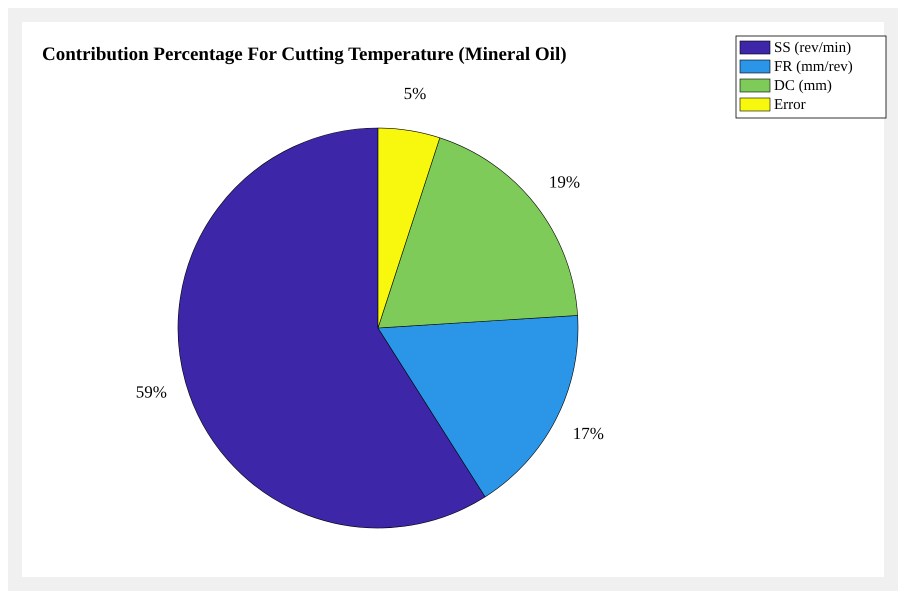  What do you see at coordinates (415, 93) in the screenshot?
I see `data-label: 5%` at bounding box center [415, 93].